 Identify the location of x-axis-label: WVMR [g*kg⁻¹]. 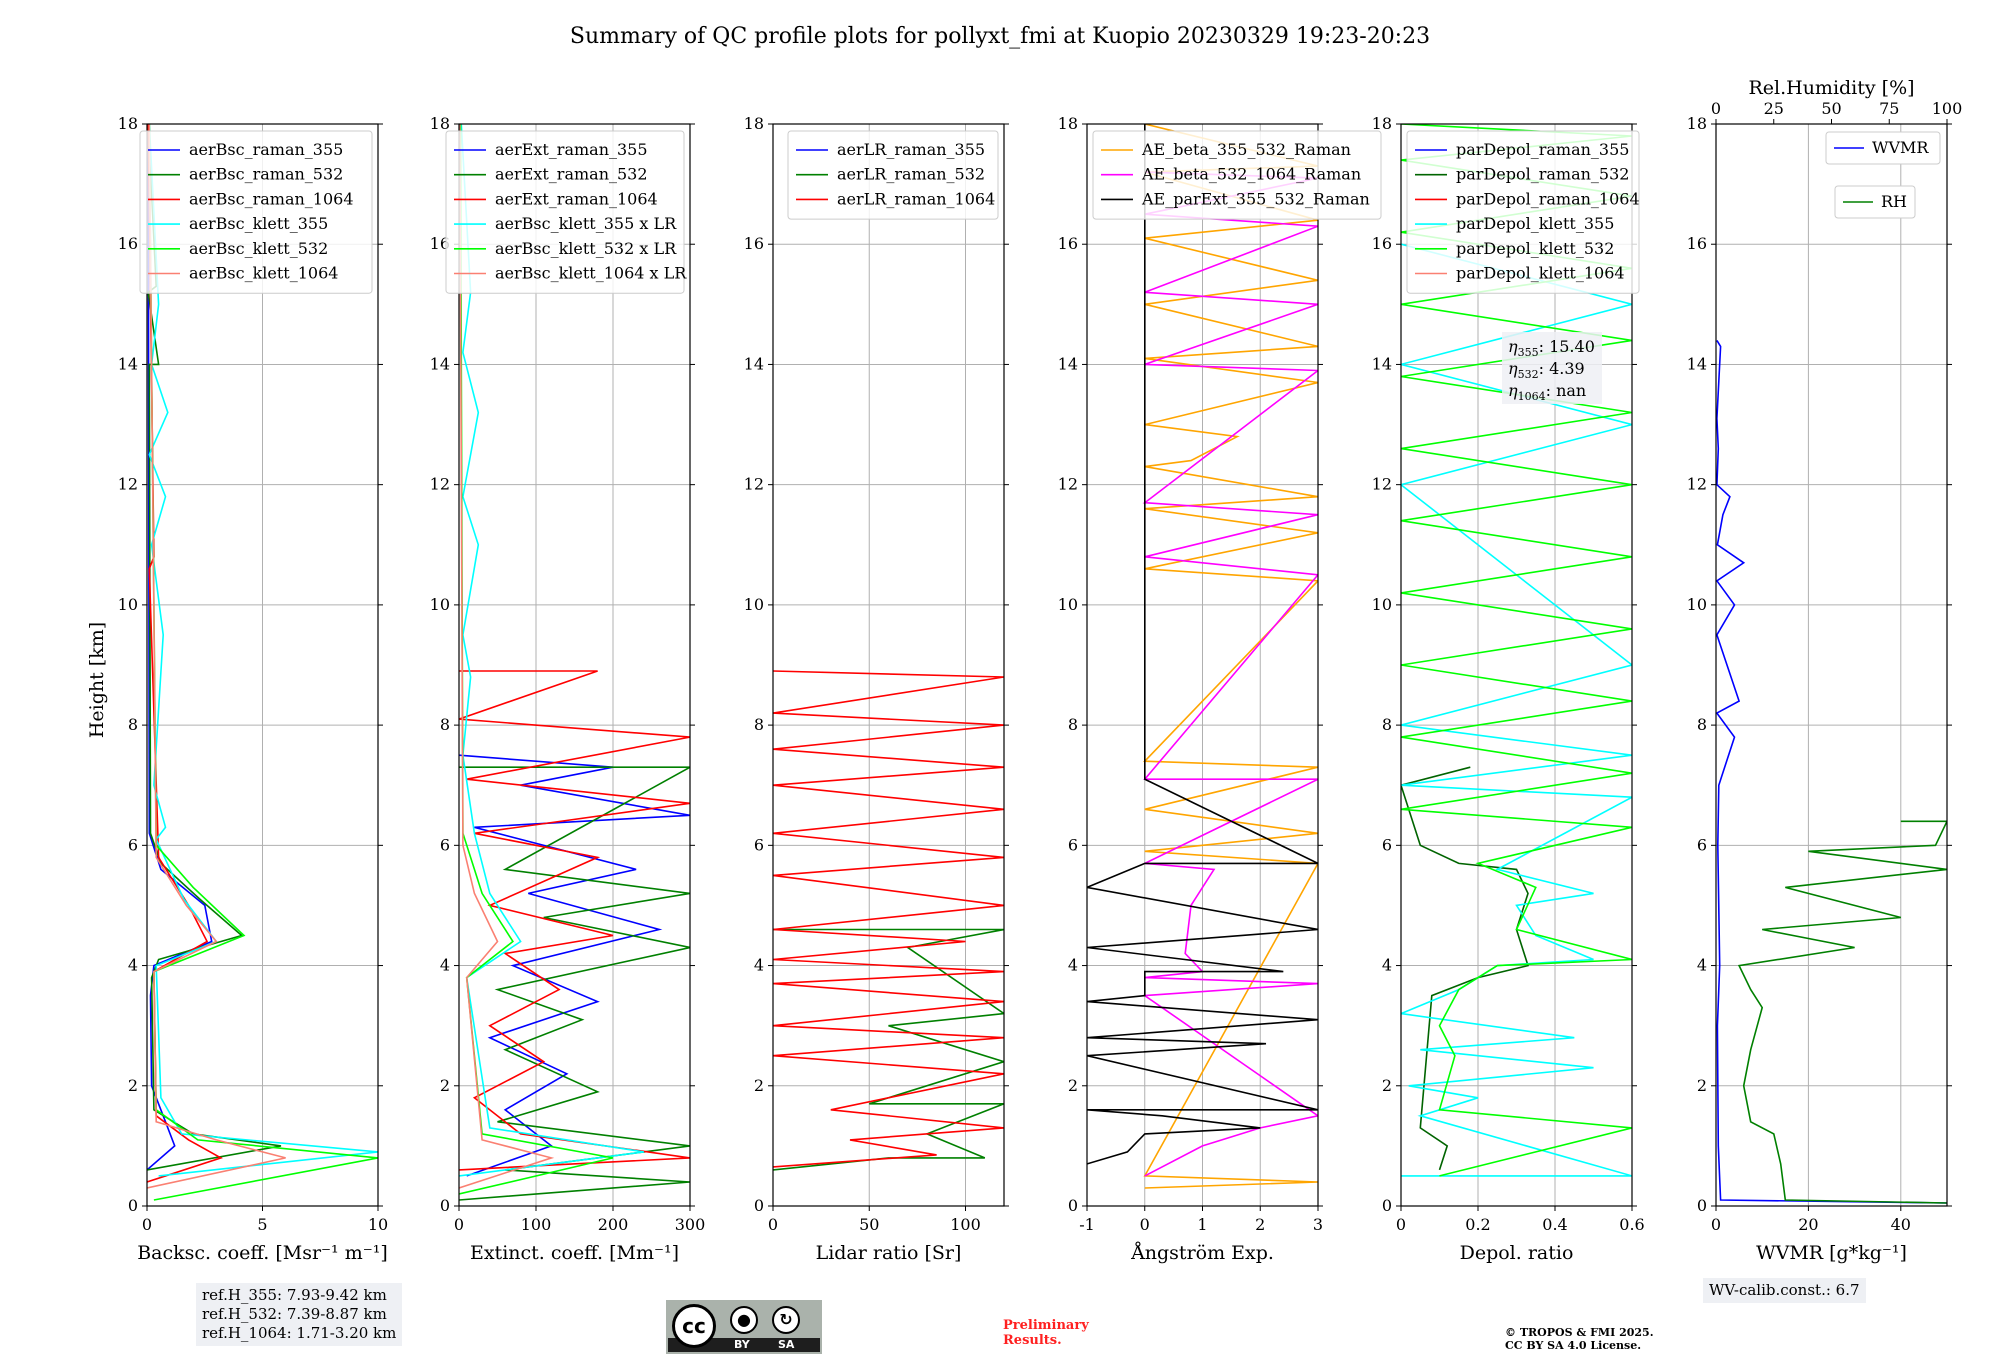
(1831, 1253).